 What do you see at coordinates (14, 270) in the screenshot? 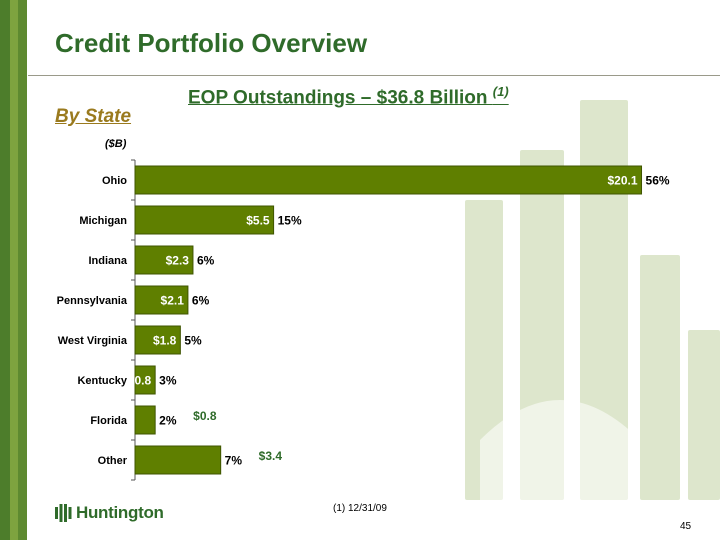
I see `stripe-light` at bounding box center [14, 270].